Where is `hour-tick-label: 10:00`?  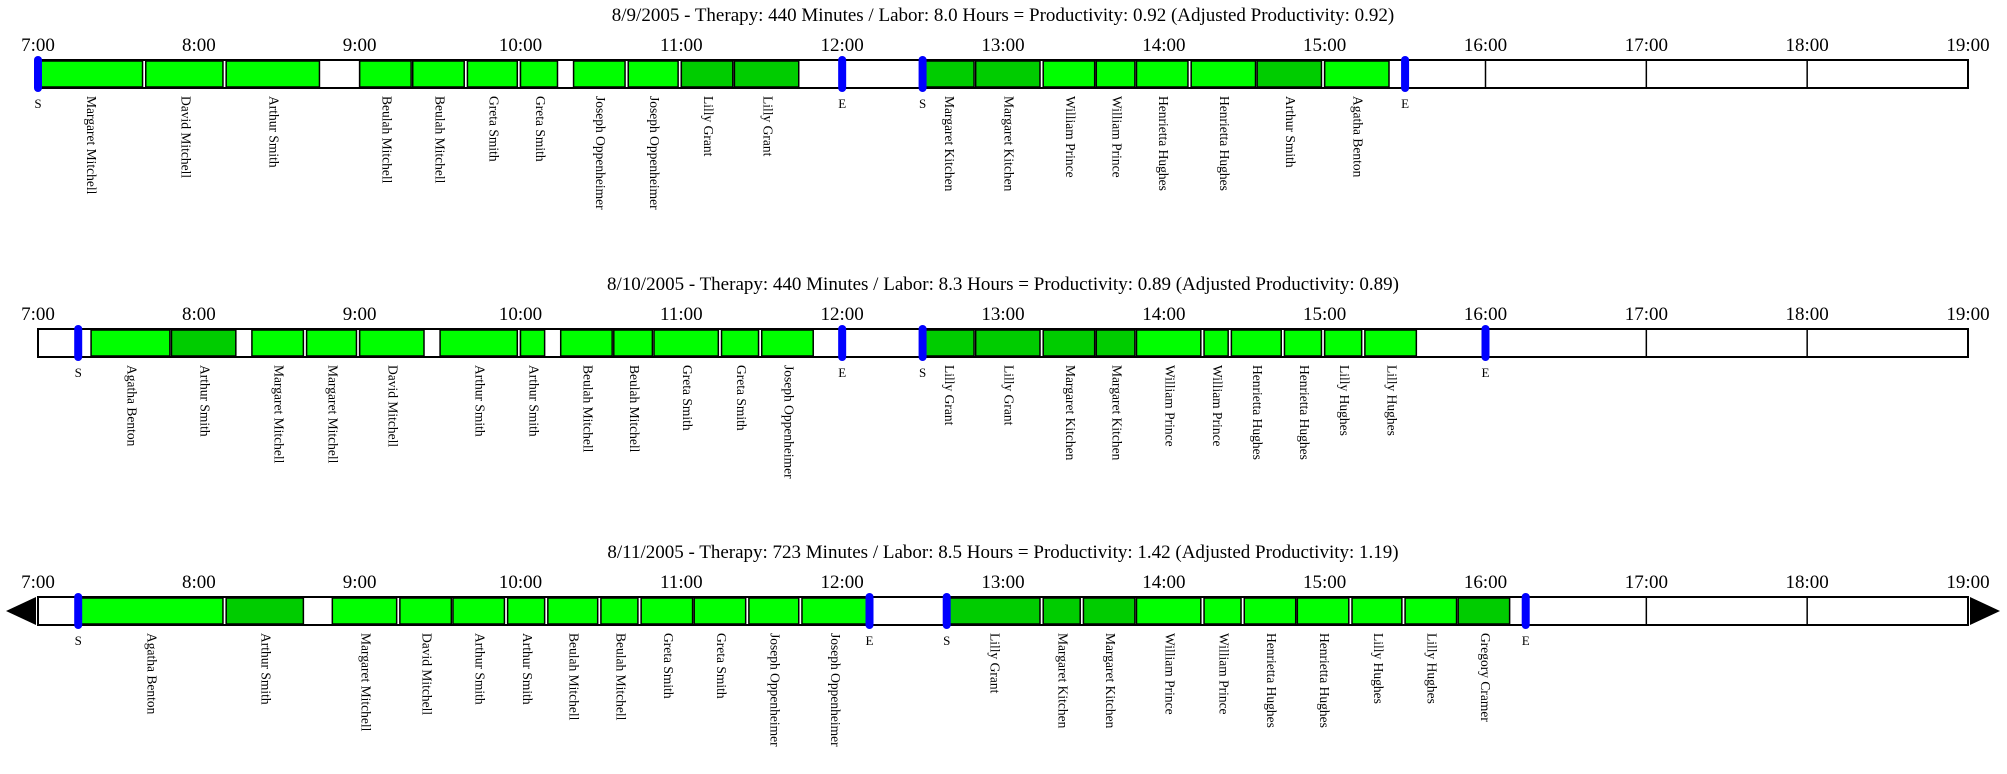 hour-tick-label: 10:00 is located at coordinates (520, 314).